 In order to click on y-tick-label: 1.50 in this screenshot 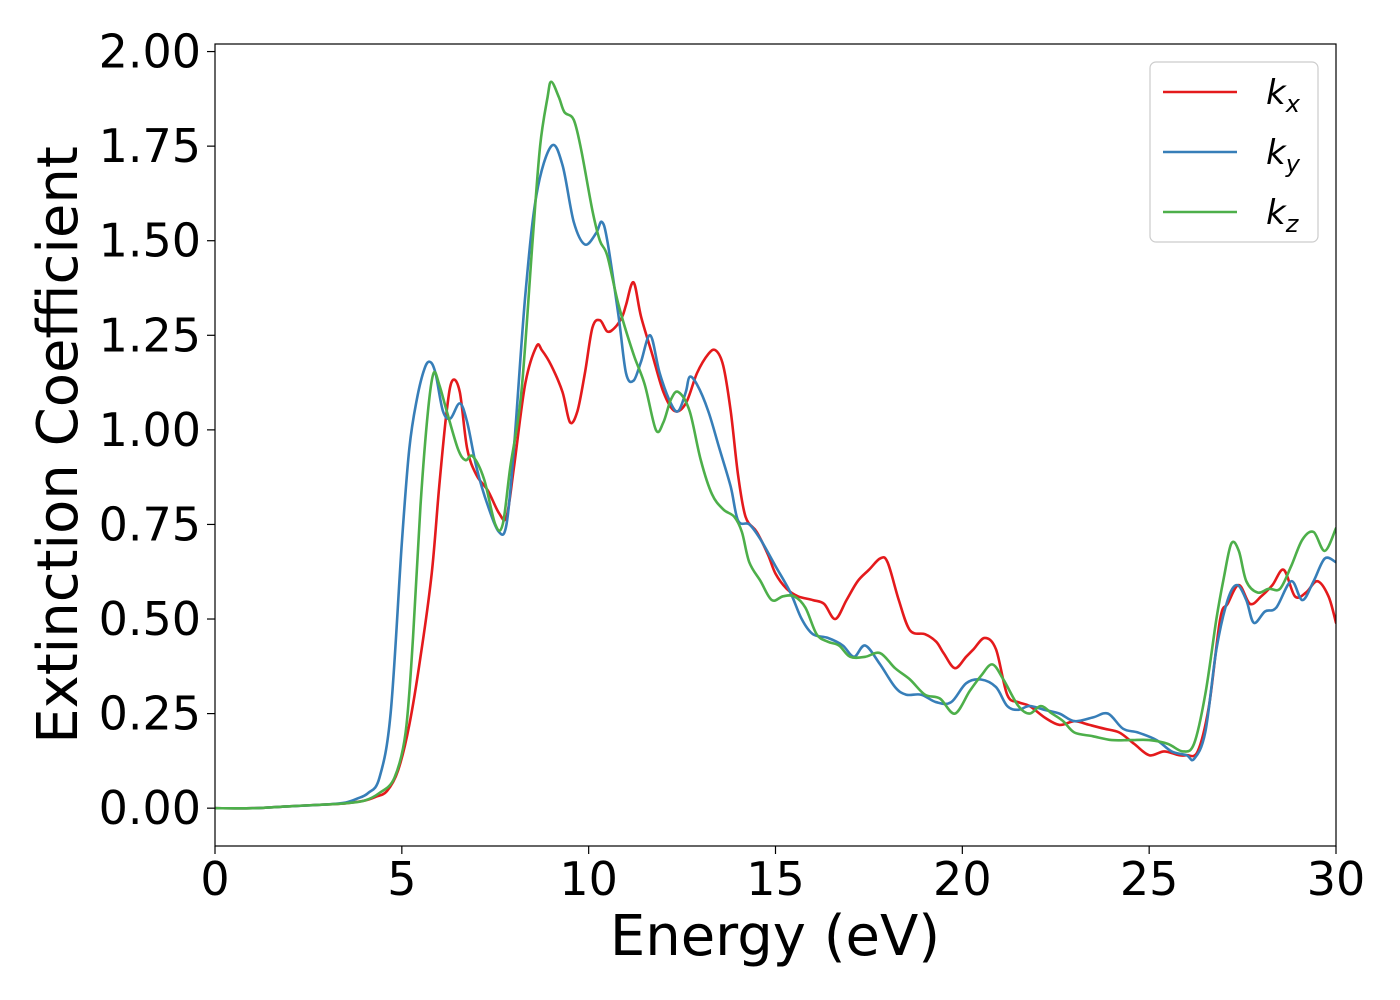, I will do `click(150, 241)`.